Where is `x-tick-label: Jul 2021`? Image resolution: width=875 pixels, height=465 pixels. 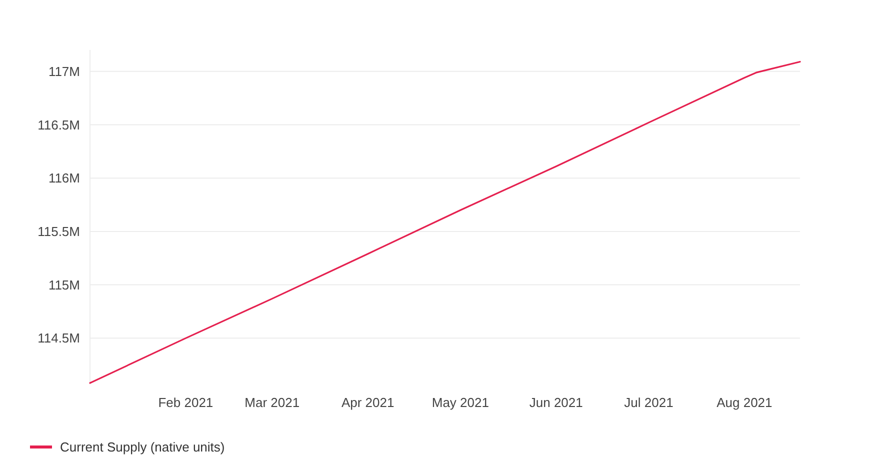 x-tick-label: Jul 2021 is located at coordinates (649, 402).